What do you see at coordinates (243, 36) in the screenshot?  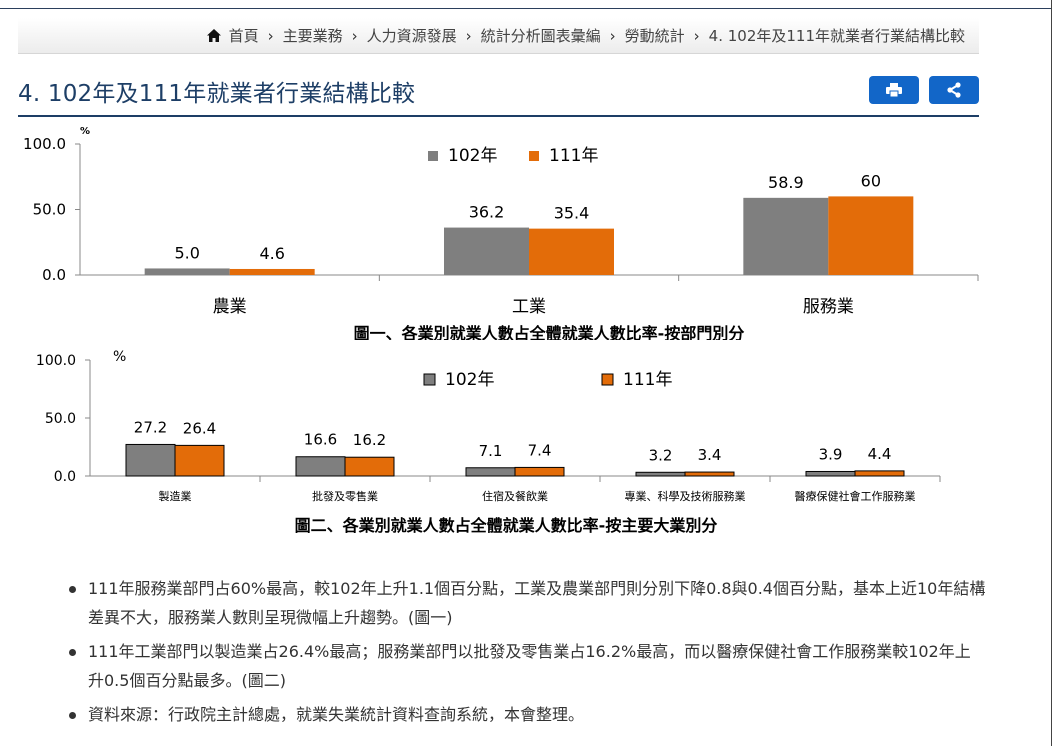 I see `breadcrumb-home: 首頁` at bounding box center [243, 36].